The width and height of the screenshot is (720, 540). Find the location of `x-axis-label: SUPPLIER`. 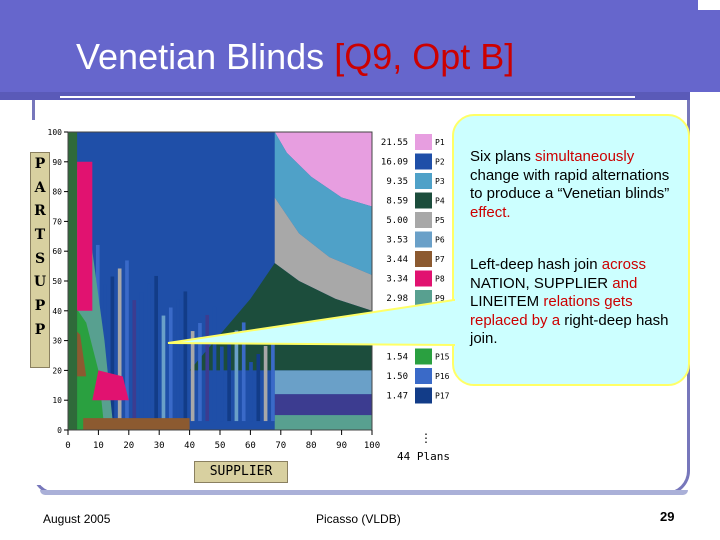

x-axis-label: SUPPLIER is located at coordinates (241, 472).